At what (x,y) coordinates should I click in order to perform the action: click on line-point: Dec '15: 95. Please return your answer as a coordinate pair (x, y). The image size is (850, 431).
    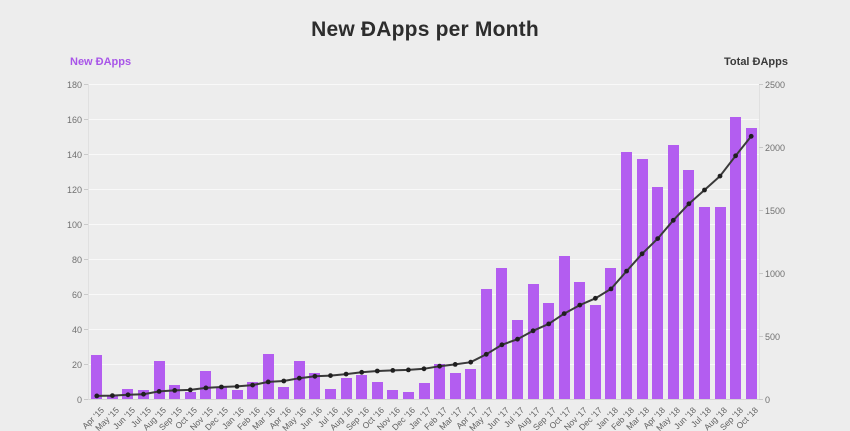
    Looking at the image, I should click on (221, 387).